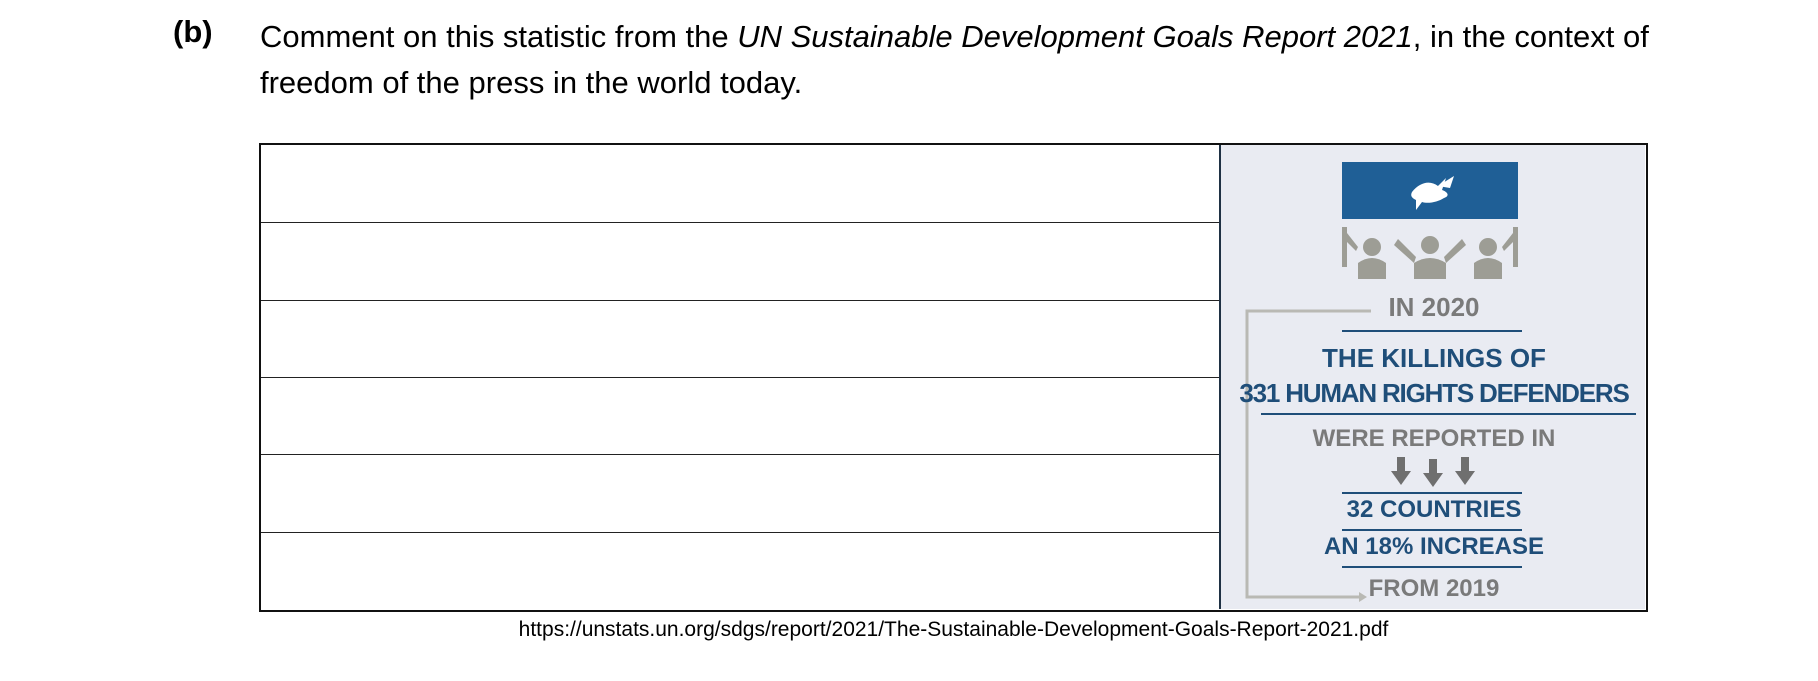 Image resolution: width=1818 pixels, height=681 pixels. Describe the element at coordinates (1434, 509) in the screenshot. I see `info-countries: 32 COUNTRIES` at that location.